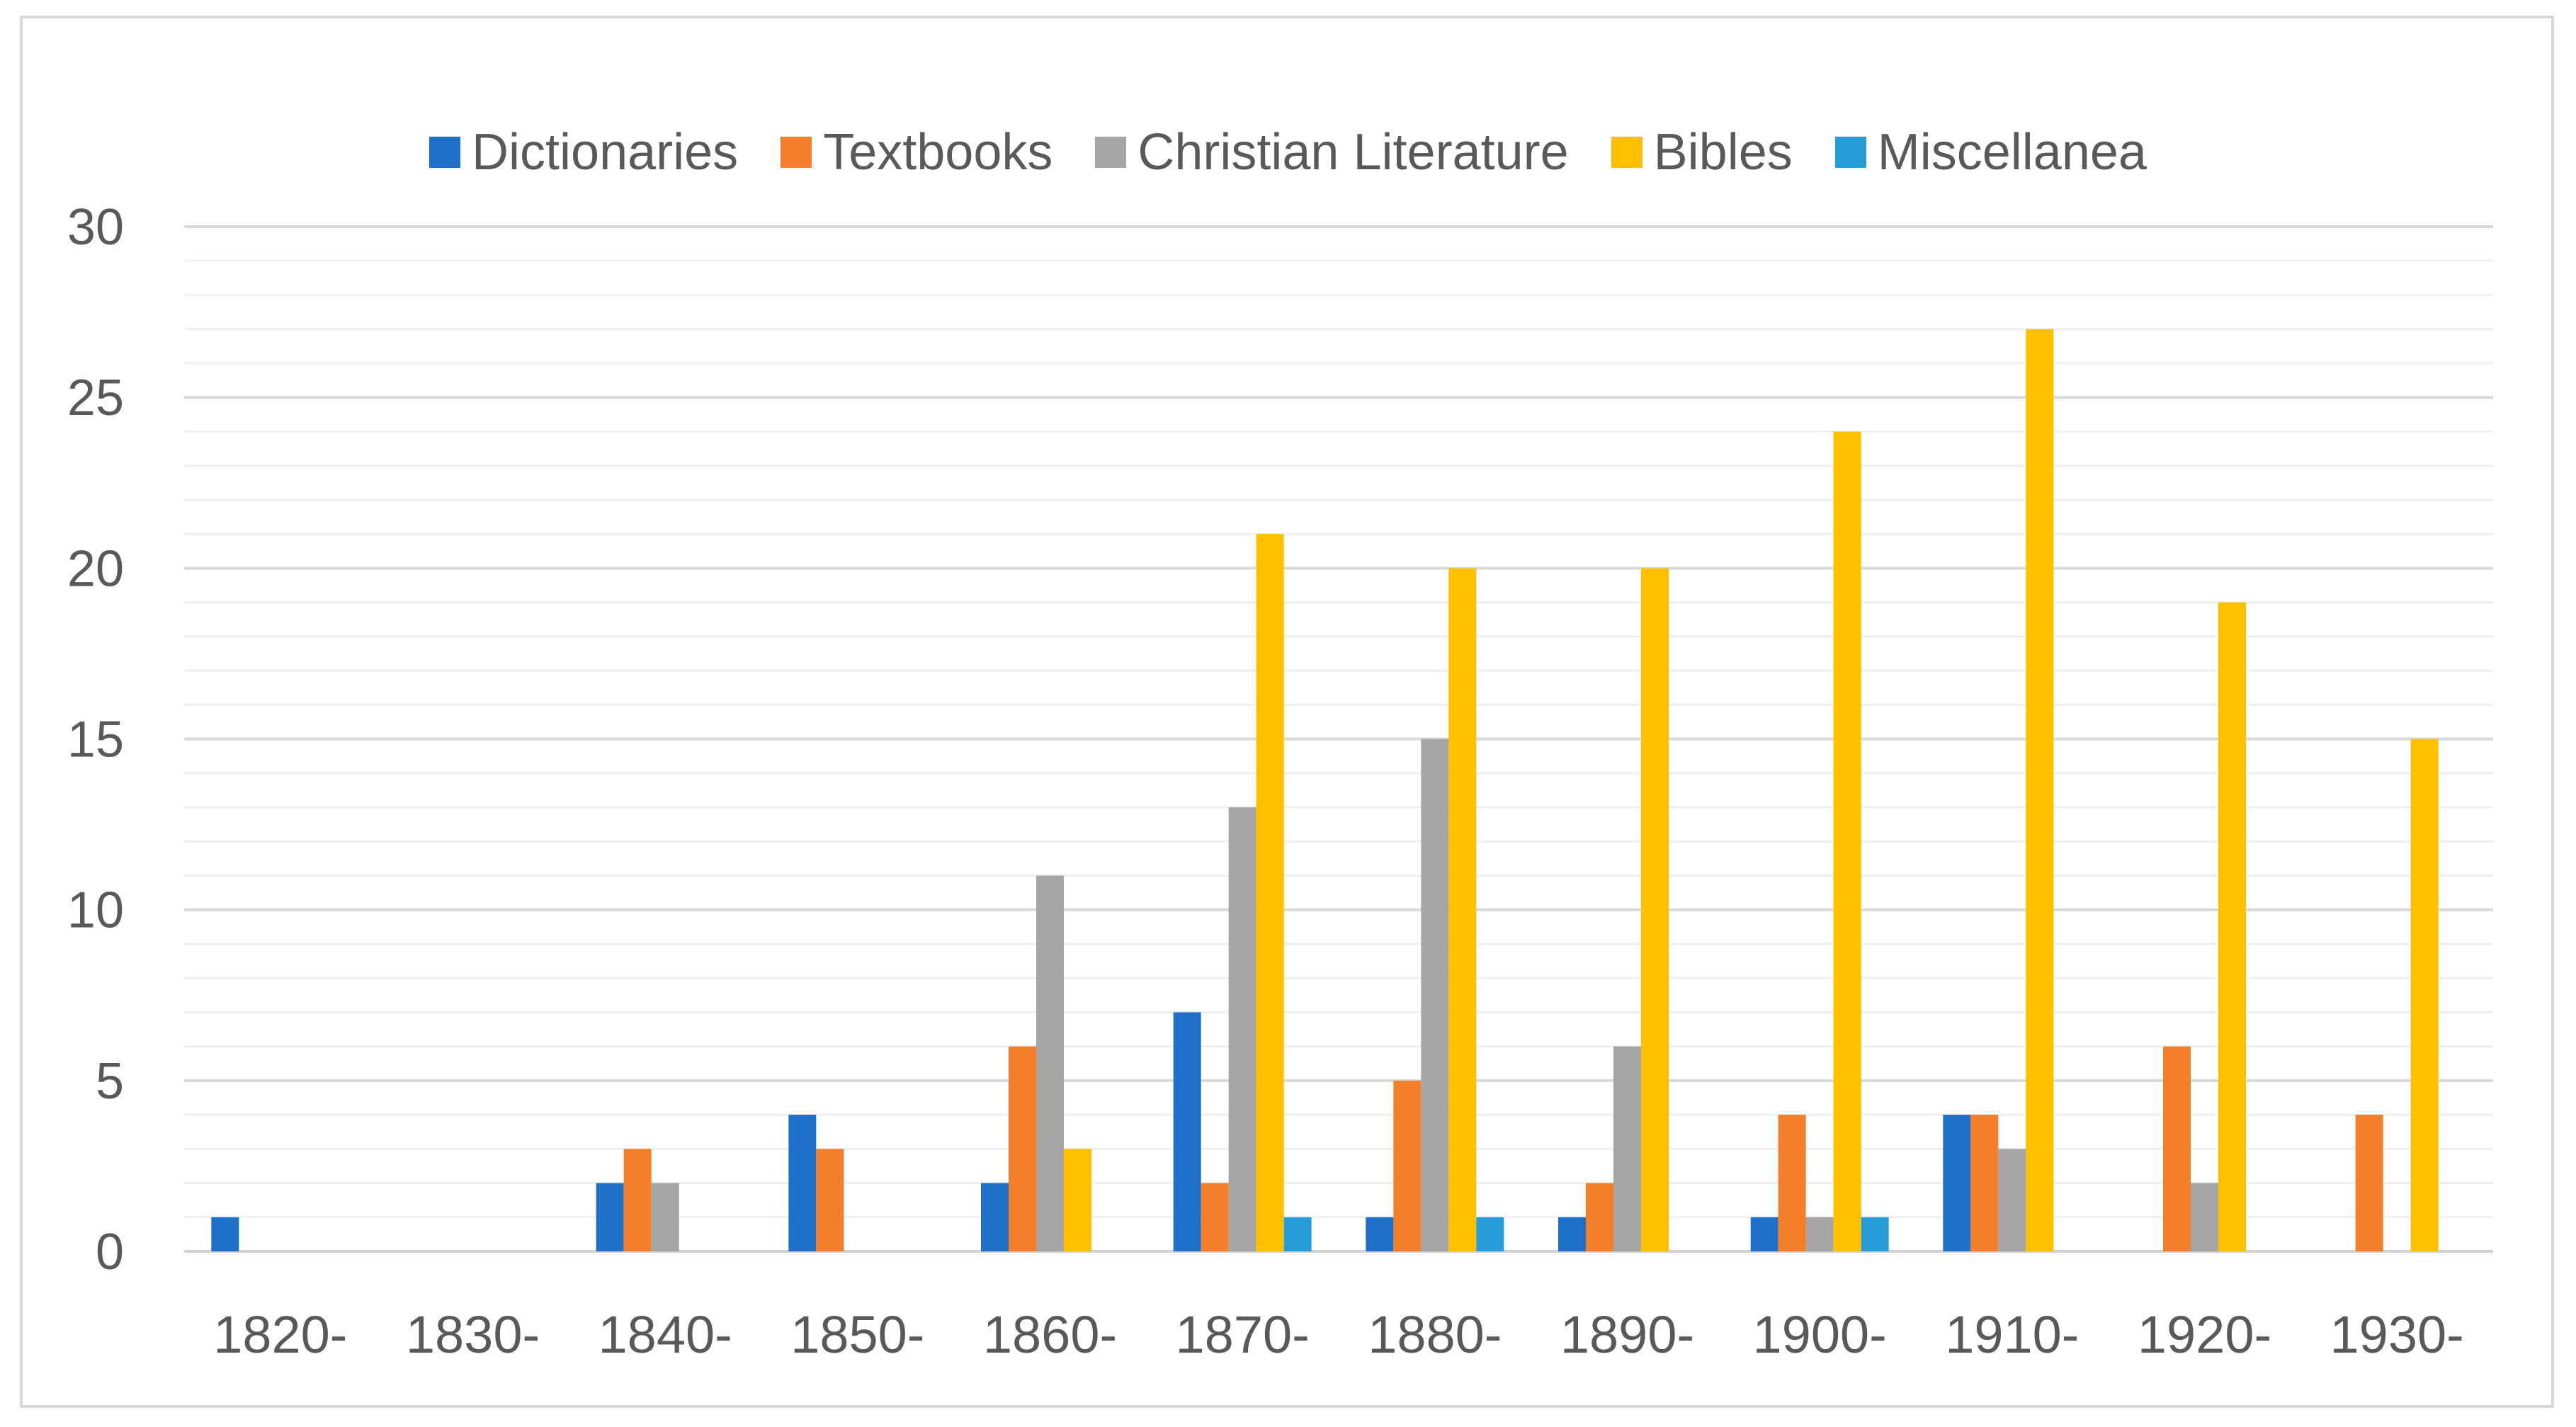 The image size is (2576, 1427). What do you see at coordinates (857, 1334) in the screenshot?
I see `x-tick-label: 1850-` at bounding box center [857, 1334].